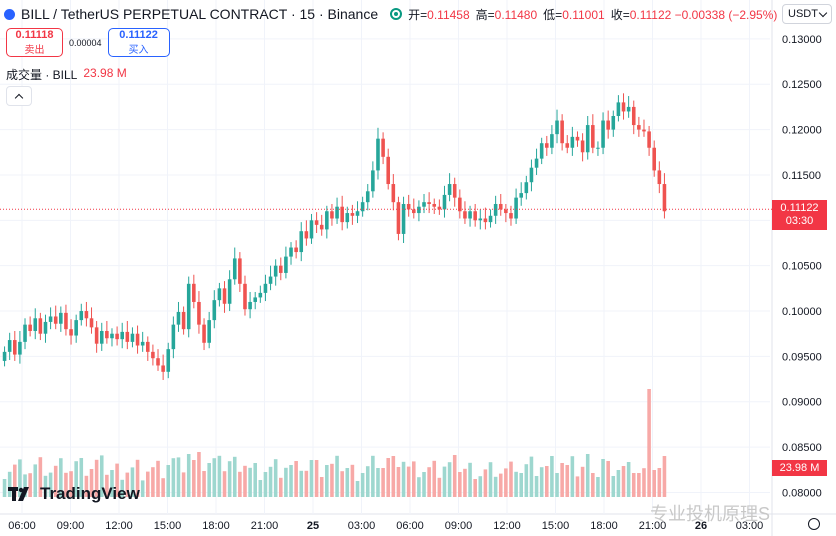  What do you see at coordinates (90, 493) in the screenshot?
I see `tradingview-logo-text: TradingView` at bounding box center [90, 493].